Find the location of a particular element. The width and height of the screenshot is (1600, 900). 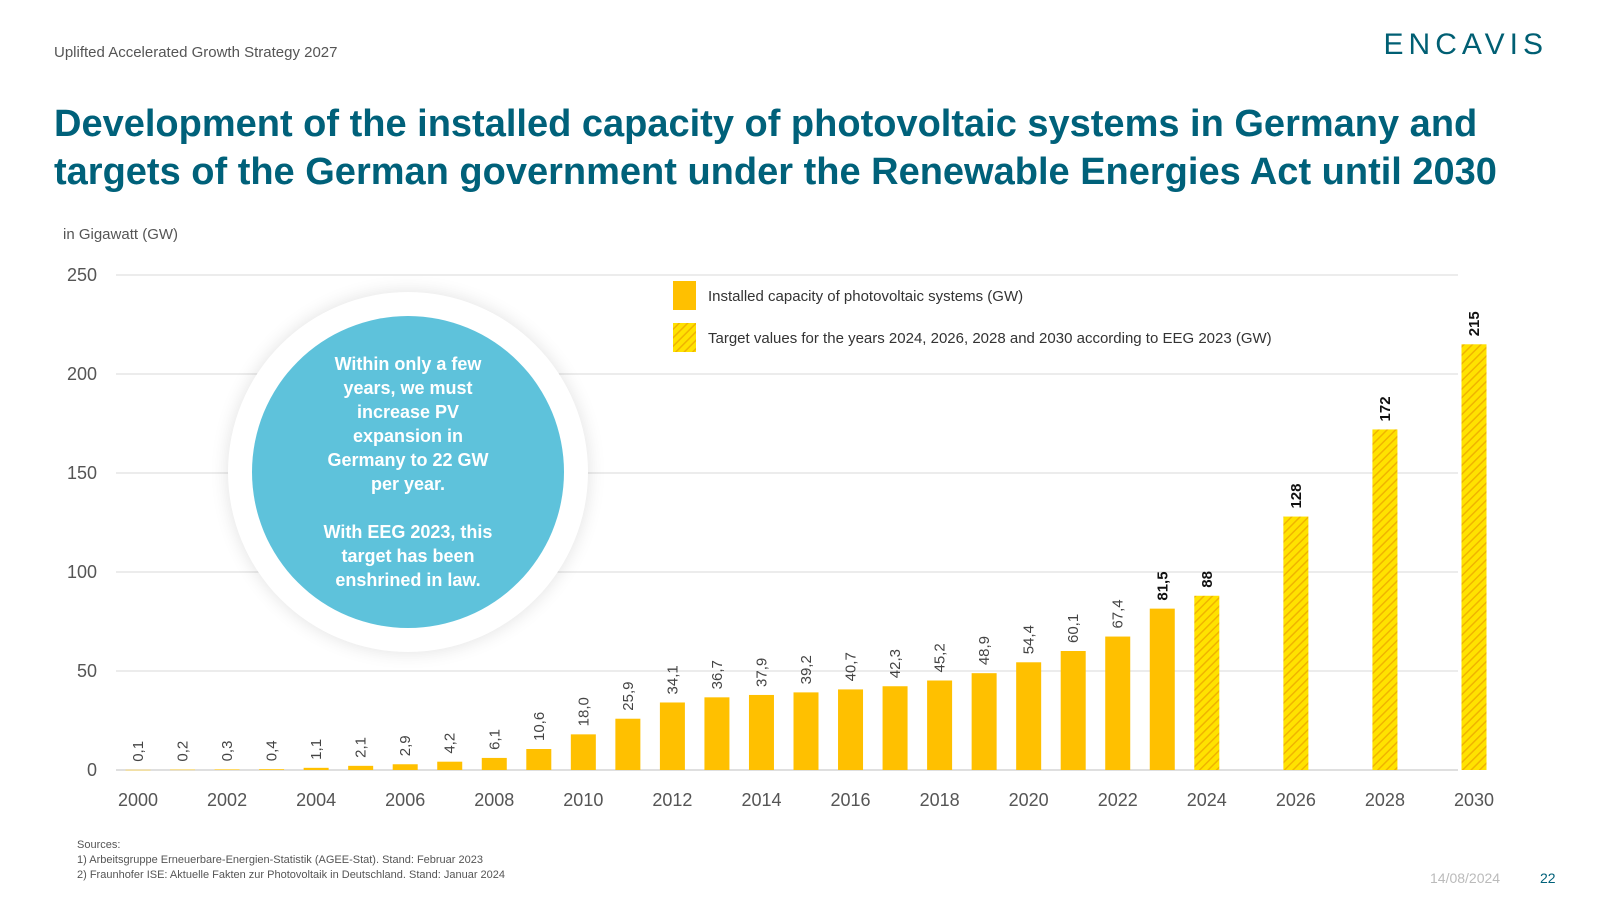

bar-value-label: 1,1 is located at coordinates (316, 749).